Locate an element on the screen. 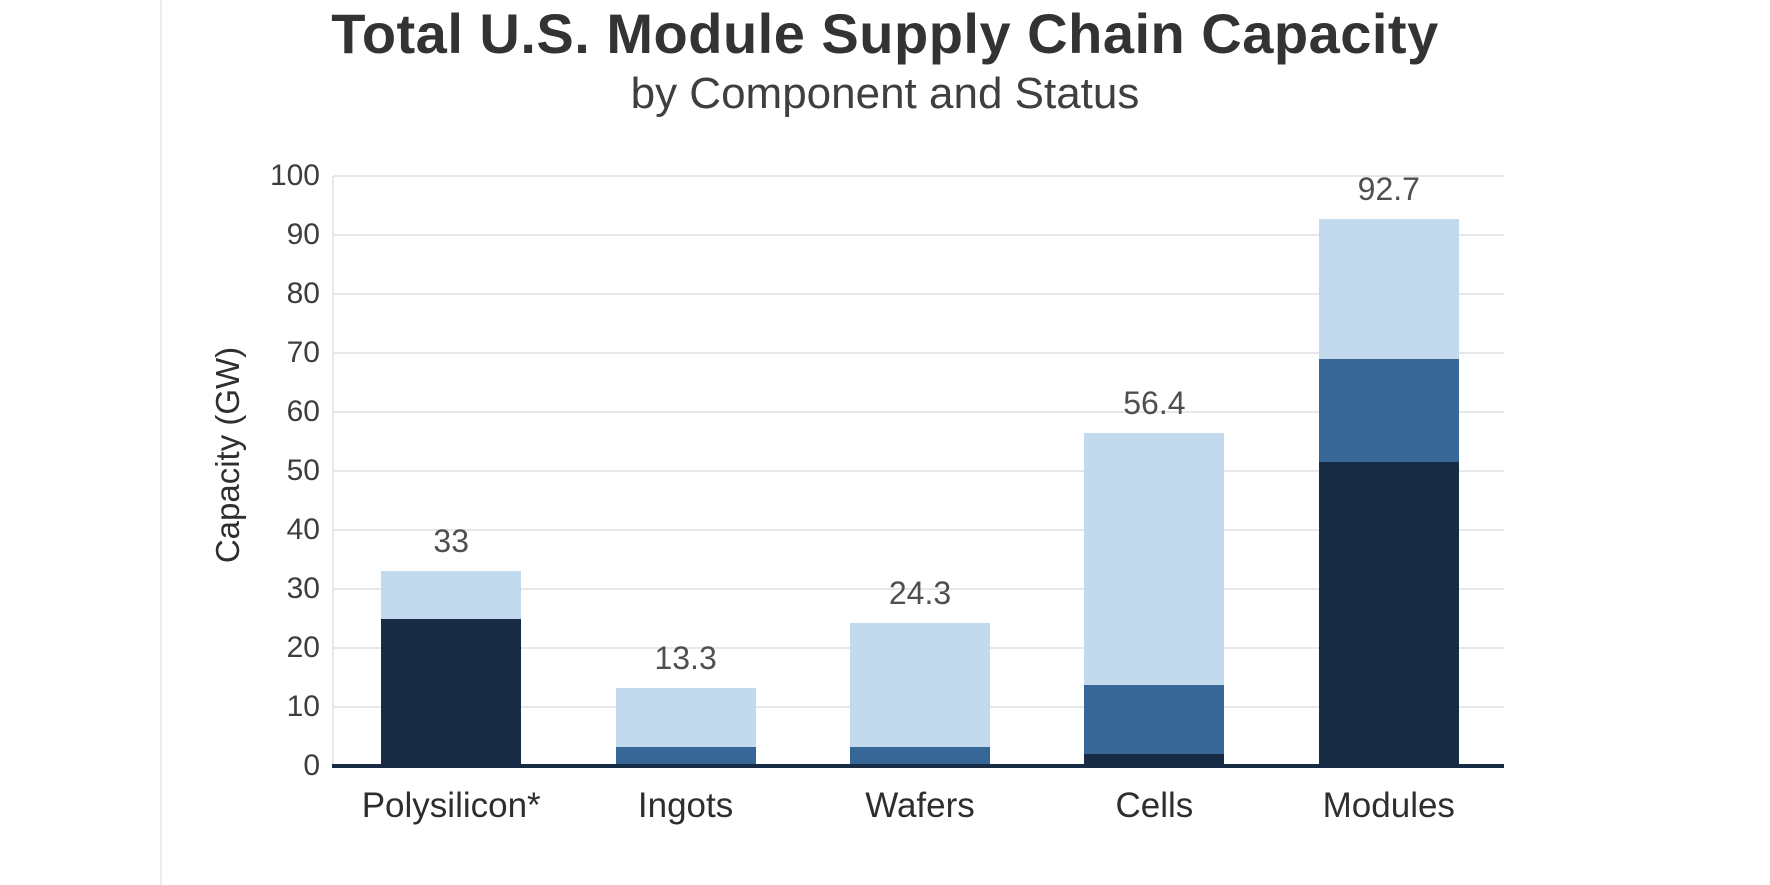 The image size is (1770, 885). bar-wafers-segment-medium-blue is located at coordinates (920, 756).